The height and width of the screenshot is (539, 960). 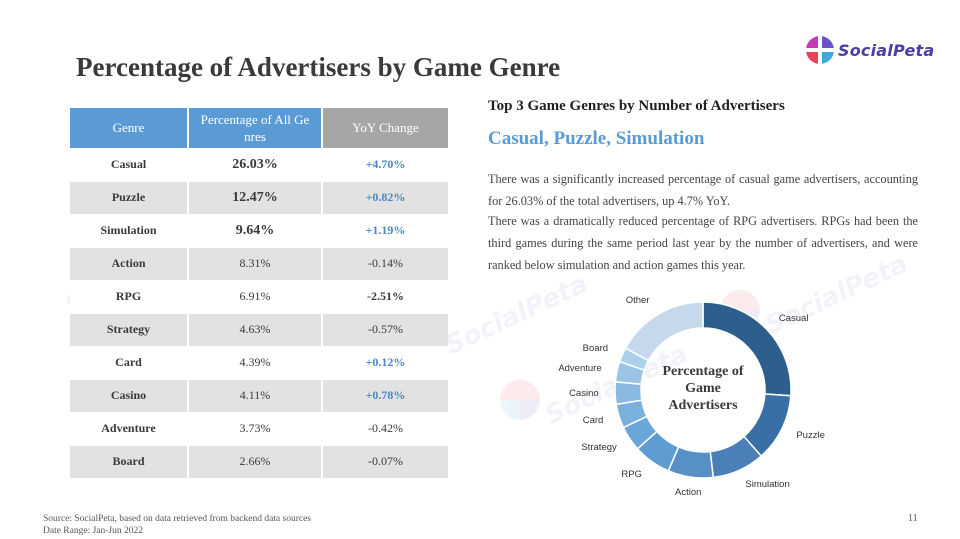 I want to click on percentage-cell: 4.11%, so click(x=255, y=395).